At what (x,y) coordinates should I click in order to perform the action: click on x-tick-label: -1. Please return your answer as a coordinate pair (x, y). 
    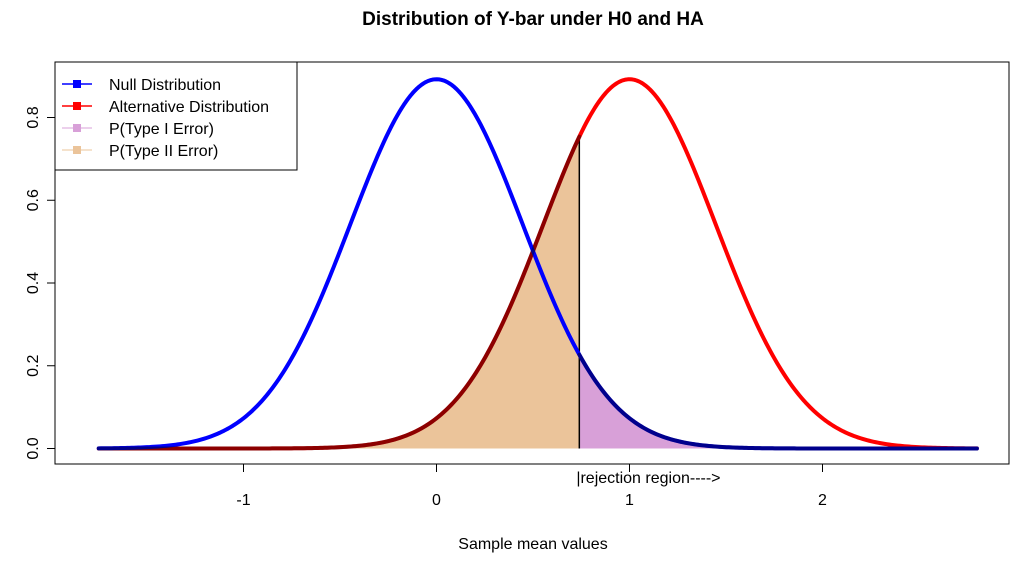
    Looking at the image, I should click on (243, 500).